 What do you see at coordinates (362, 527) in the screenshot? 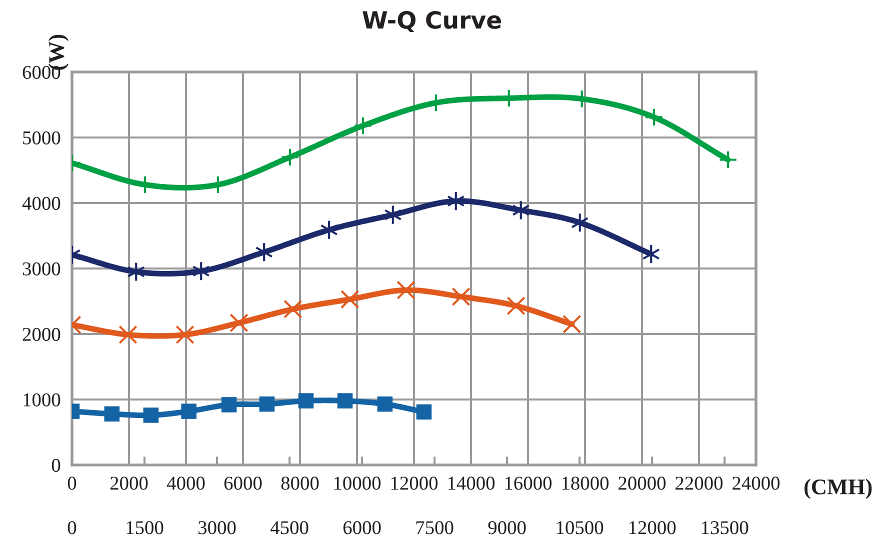
I see `x2-tick-label: 6000` at bounding box center [362, 527].